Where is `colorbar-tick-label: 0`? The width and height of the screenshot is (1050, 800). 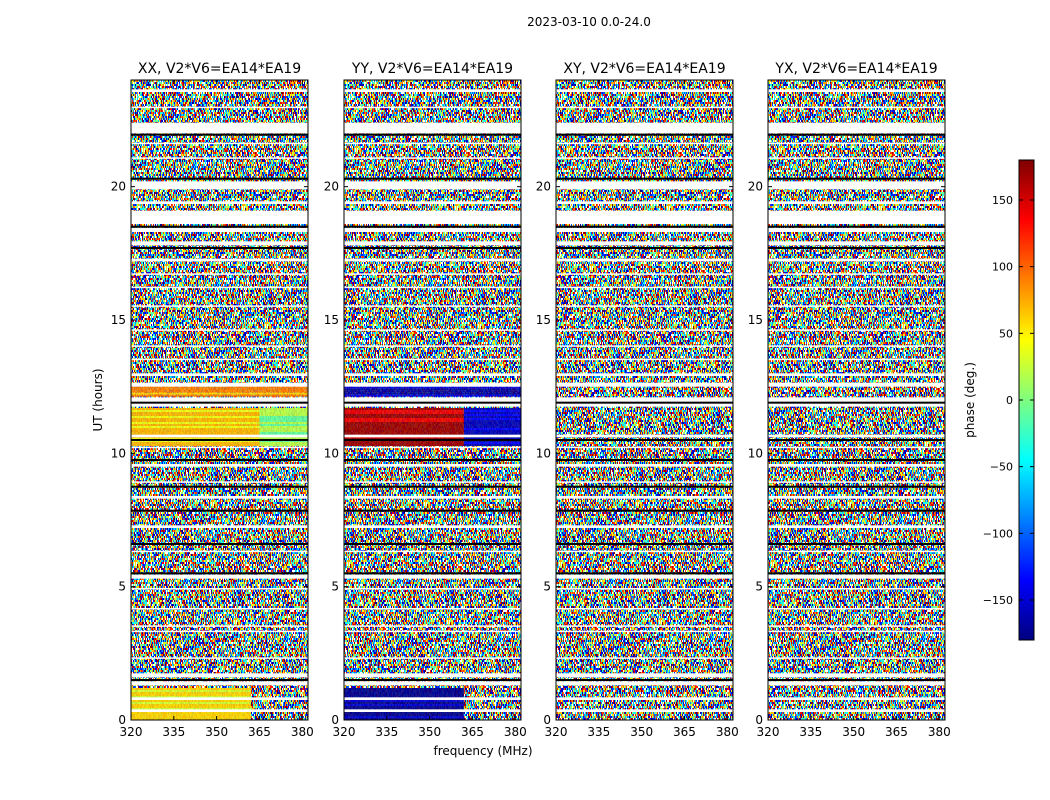 colorbar-tick-label: 0 is located at coordinates (1009, 400).